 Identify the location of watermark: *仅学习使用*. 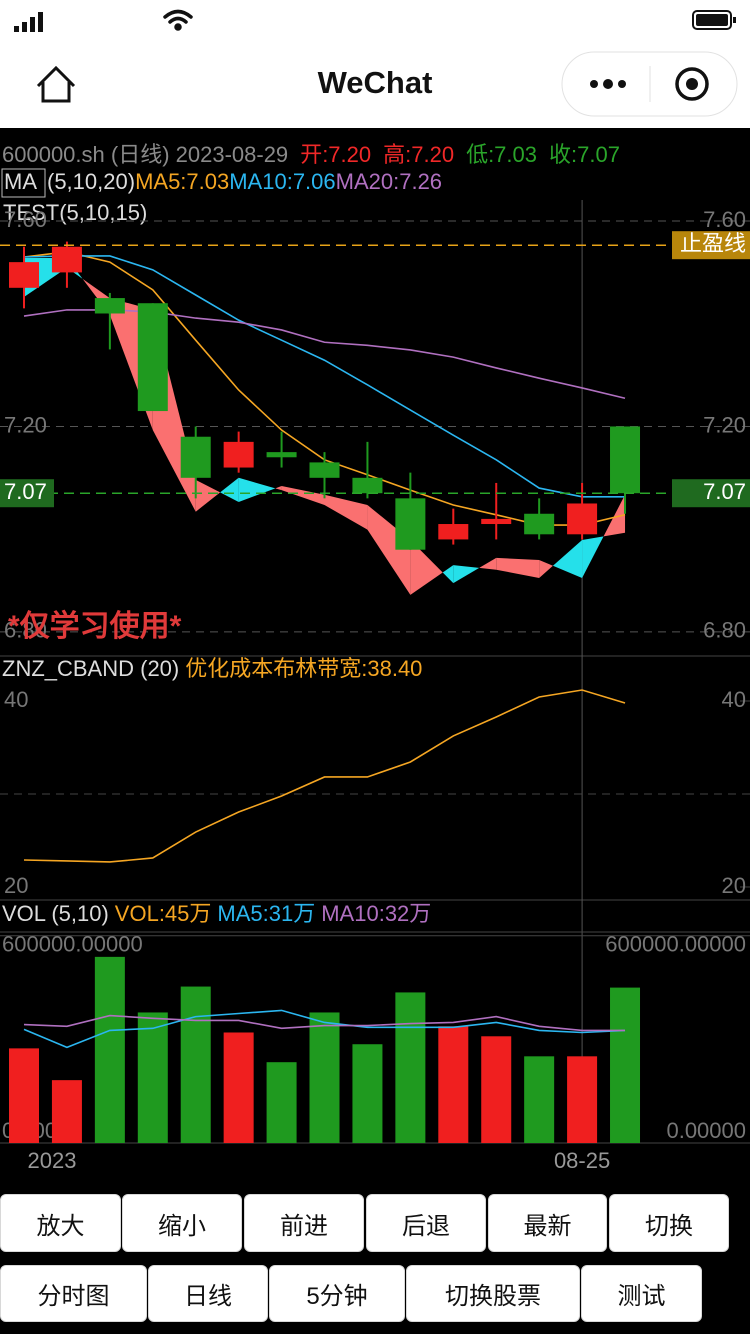
(95, 626).